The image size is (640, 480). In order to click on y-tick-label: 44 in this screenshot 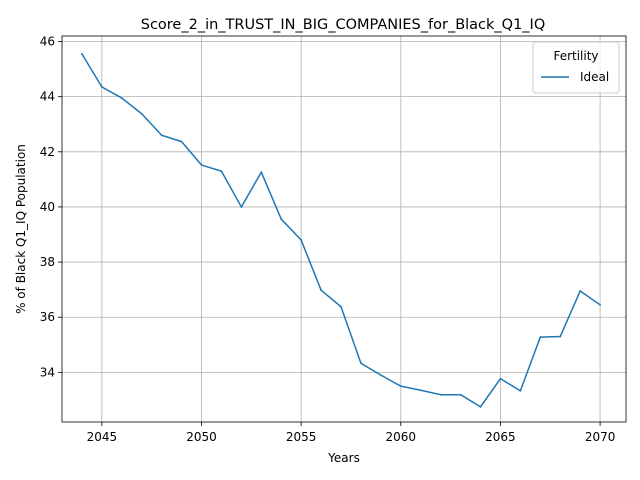, I will do `click(47, 97)`.